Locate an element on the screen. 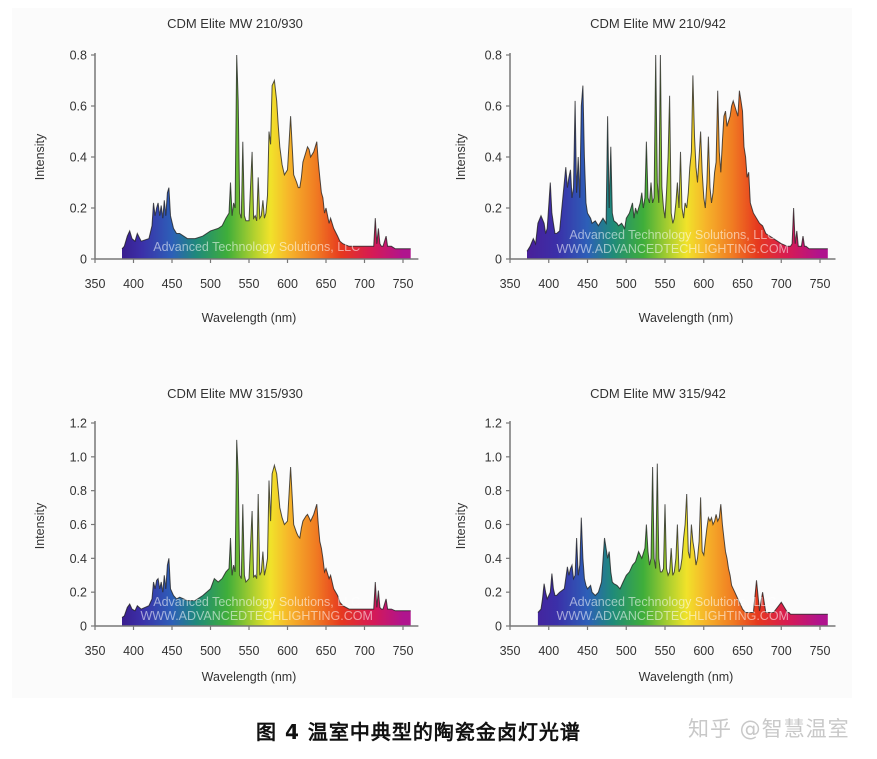 The image size is (877, 759). chart-watermark: Advanced Technology Solutions, LLC is located at coordinates (256, 247).